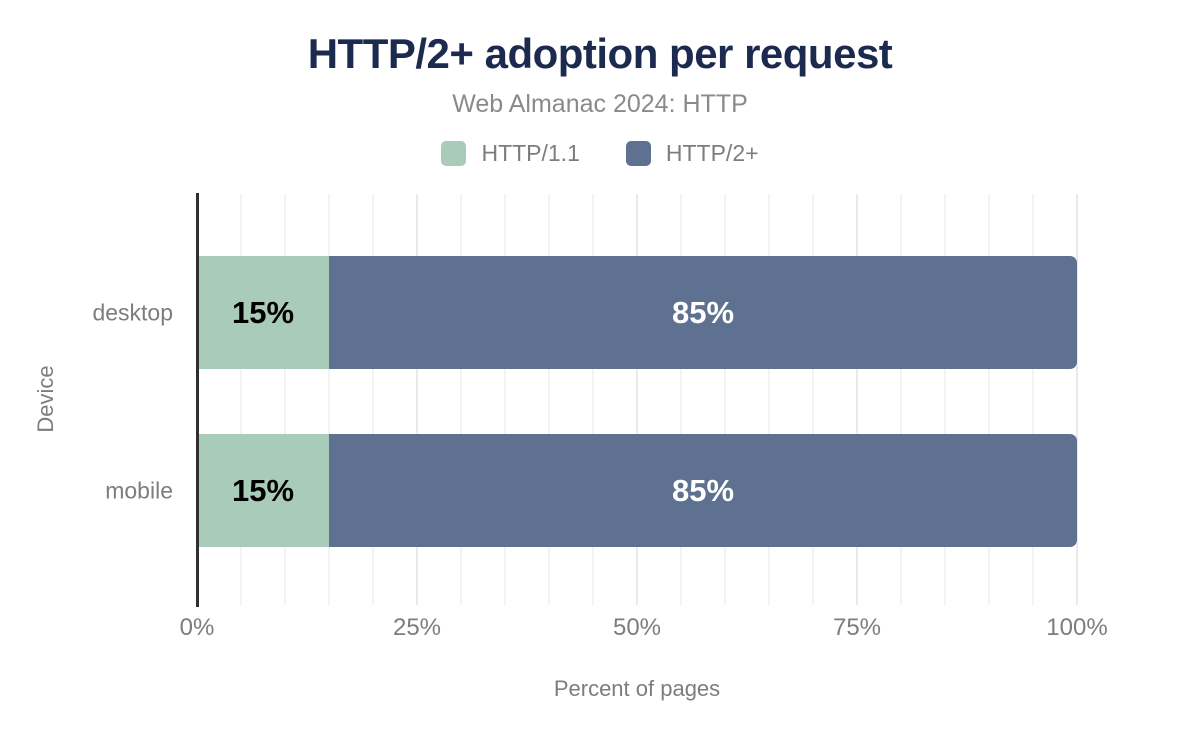 This screenshot has width=1200, height=742. I want to click on y-category-labels: desktop mobile, so click(92, 399).